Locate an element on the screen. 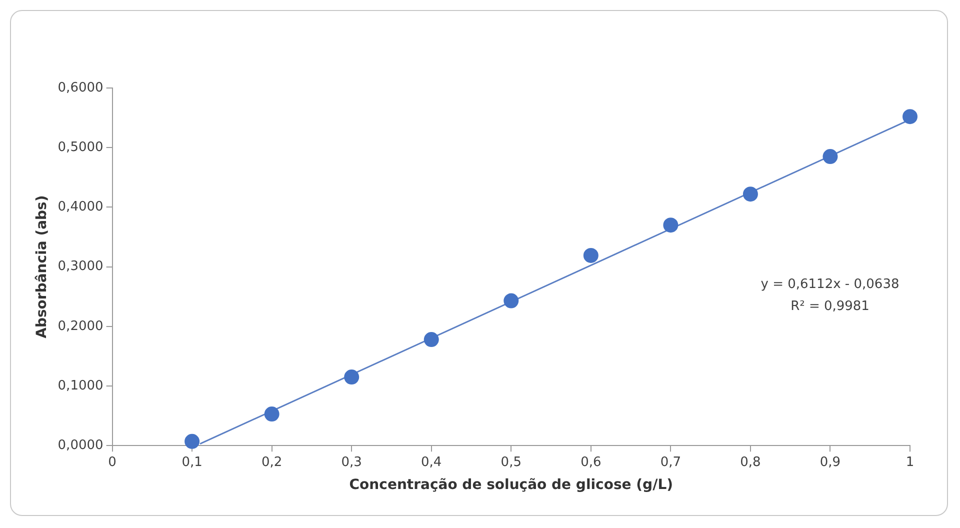 This screenshot has width=960, height=528. x-axis-title: Concentração de solução de glicose (g/L) is located at coordinates (511, 485).